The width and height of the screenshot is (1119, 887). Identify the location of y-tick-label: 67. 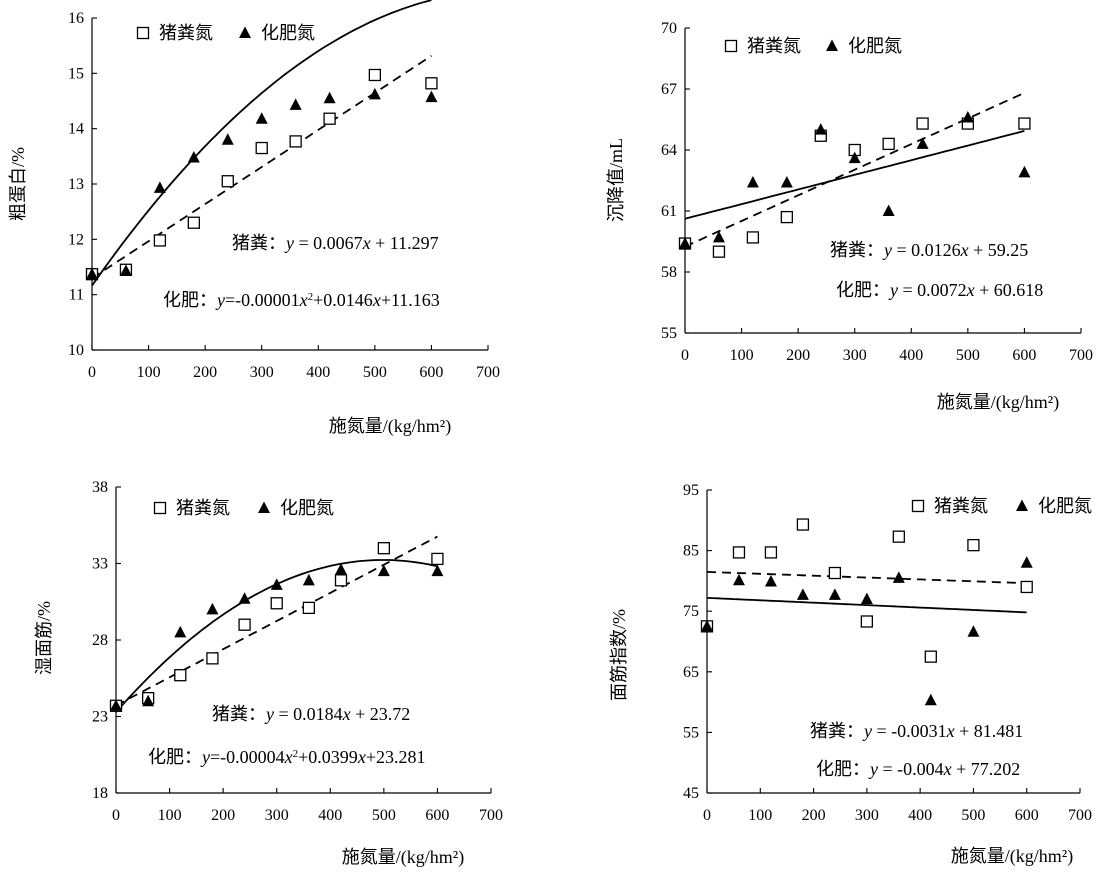
(669, 89).